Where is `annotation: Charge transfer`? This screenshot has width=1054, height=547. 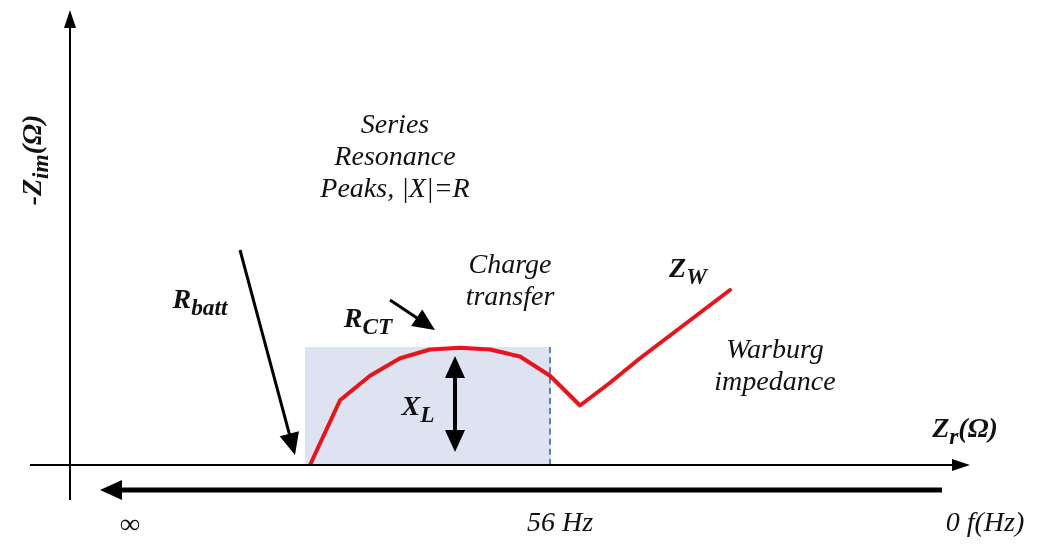
annotation: Charge transfer is located at coordinates (510, 280).